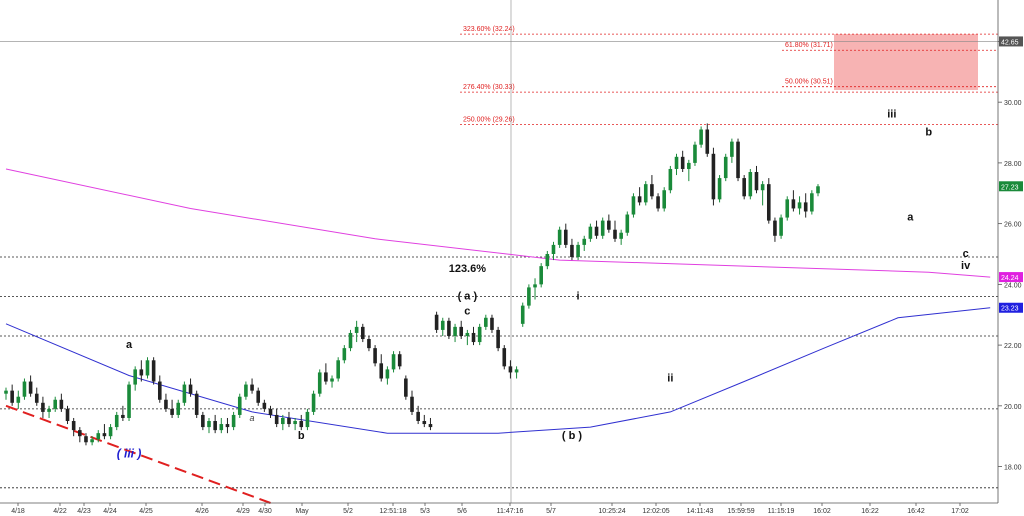 The height and width of the screenshot is (516, 1024). I want to click on x-tick-label-16: 12:02:05, so click(655, 511).